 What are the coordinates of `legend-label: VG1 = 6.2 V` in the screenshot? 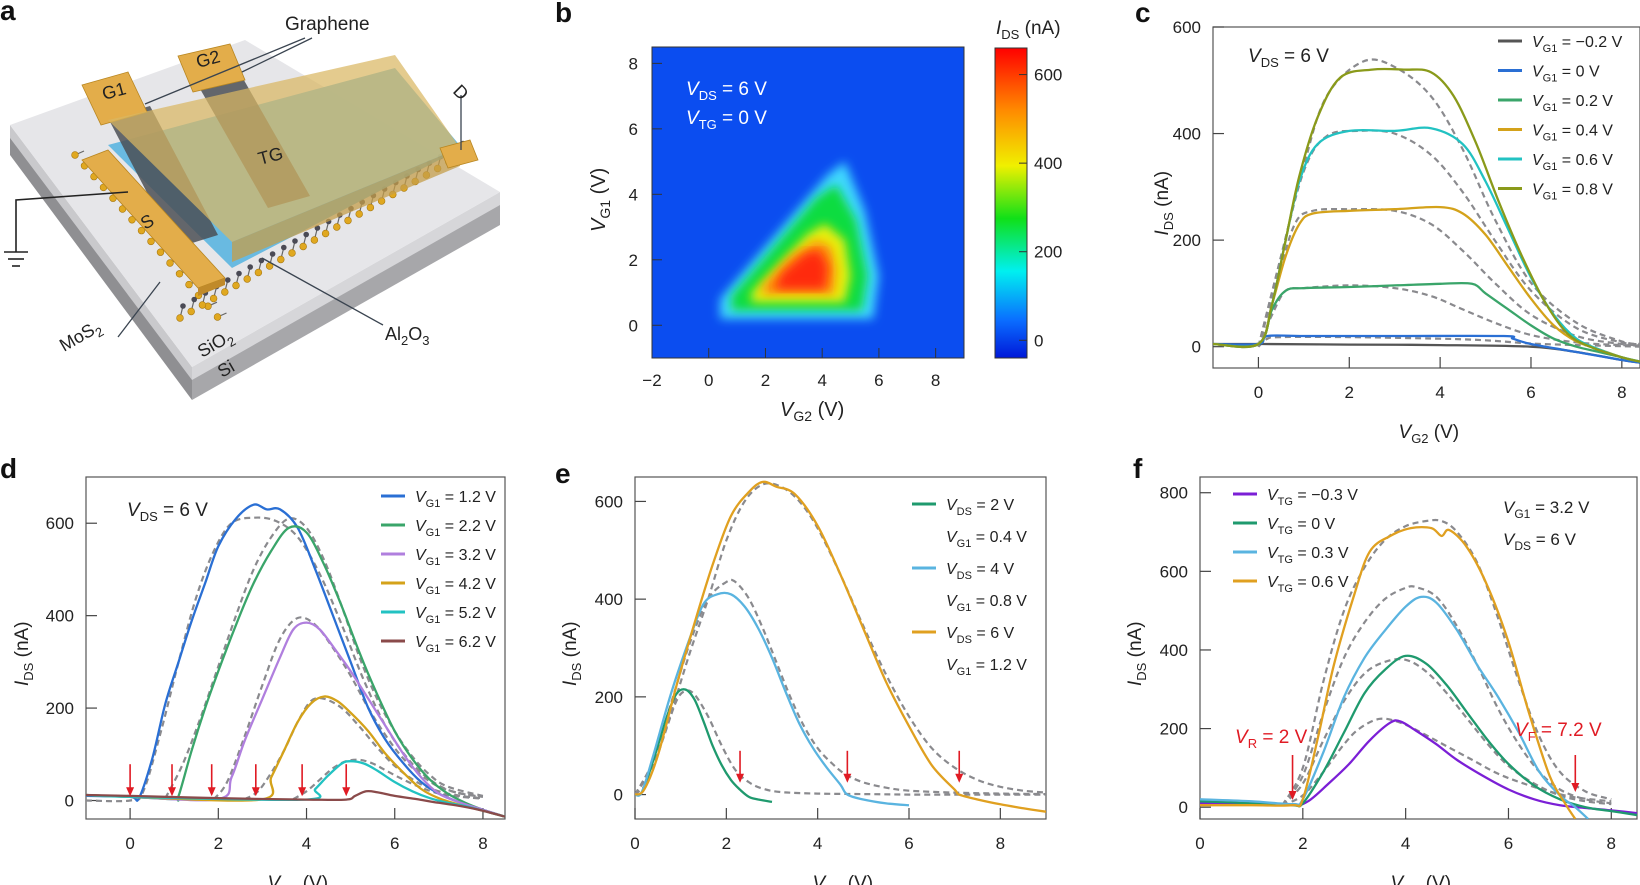 It's located at (455, 644).